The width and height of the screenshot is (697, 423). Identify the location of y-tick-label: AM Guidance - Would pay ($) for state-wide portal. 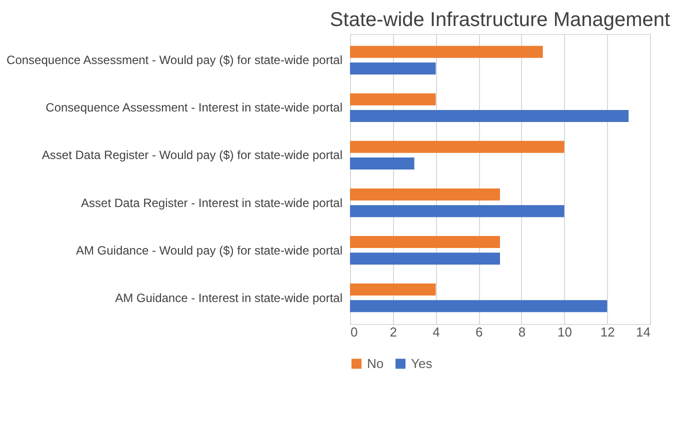
(209, 250).